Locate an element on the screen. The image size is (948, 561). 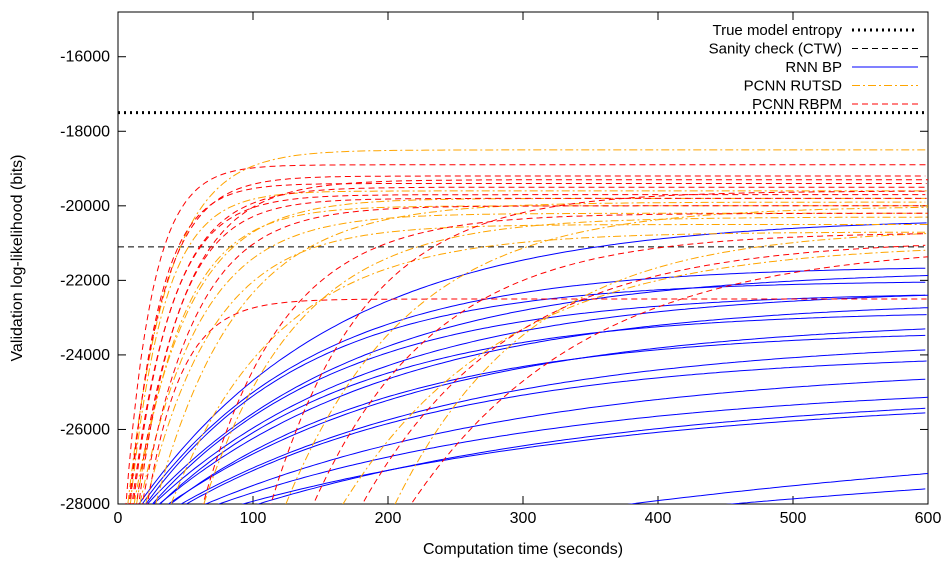
legend-label: PCNN RUTSD is located at coordinates (793, 86).